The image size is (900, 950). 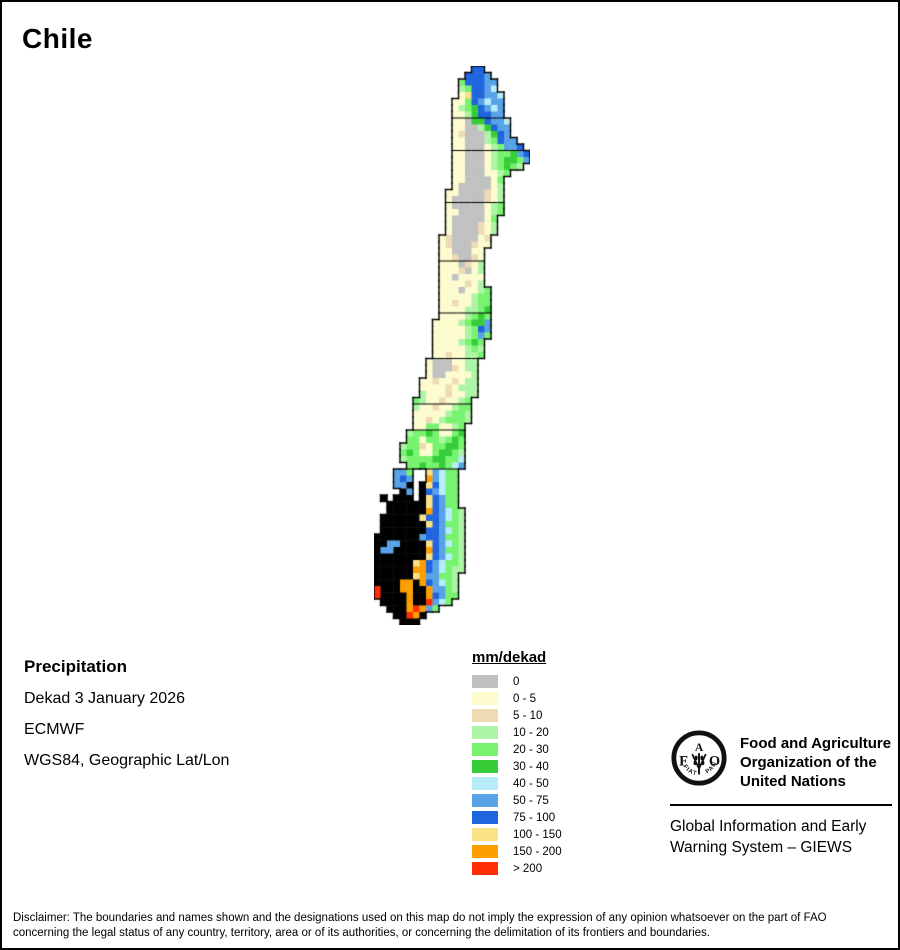 I want to click on legend-label: 0 - 5, so click(x=525, y=698).